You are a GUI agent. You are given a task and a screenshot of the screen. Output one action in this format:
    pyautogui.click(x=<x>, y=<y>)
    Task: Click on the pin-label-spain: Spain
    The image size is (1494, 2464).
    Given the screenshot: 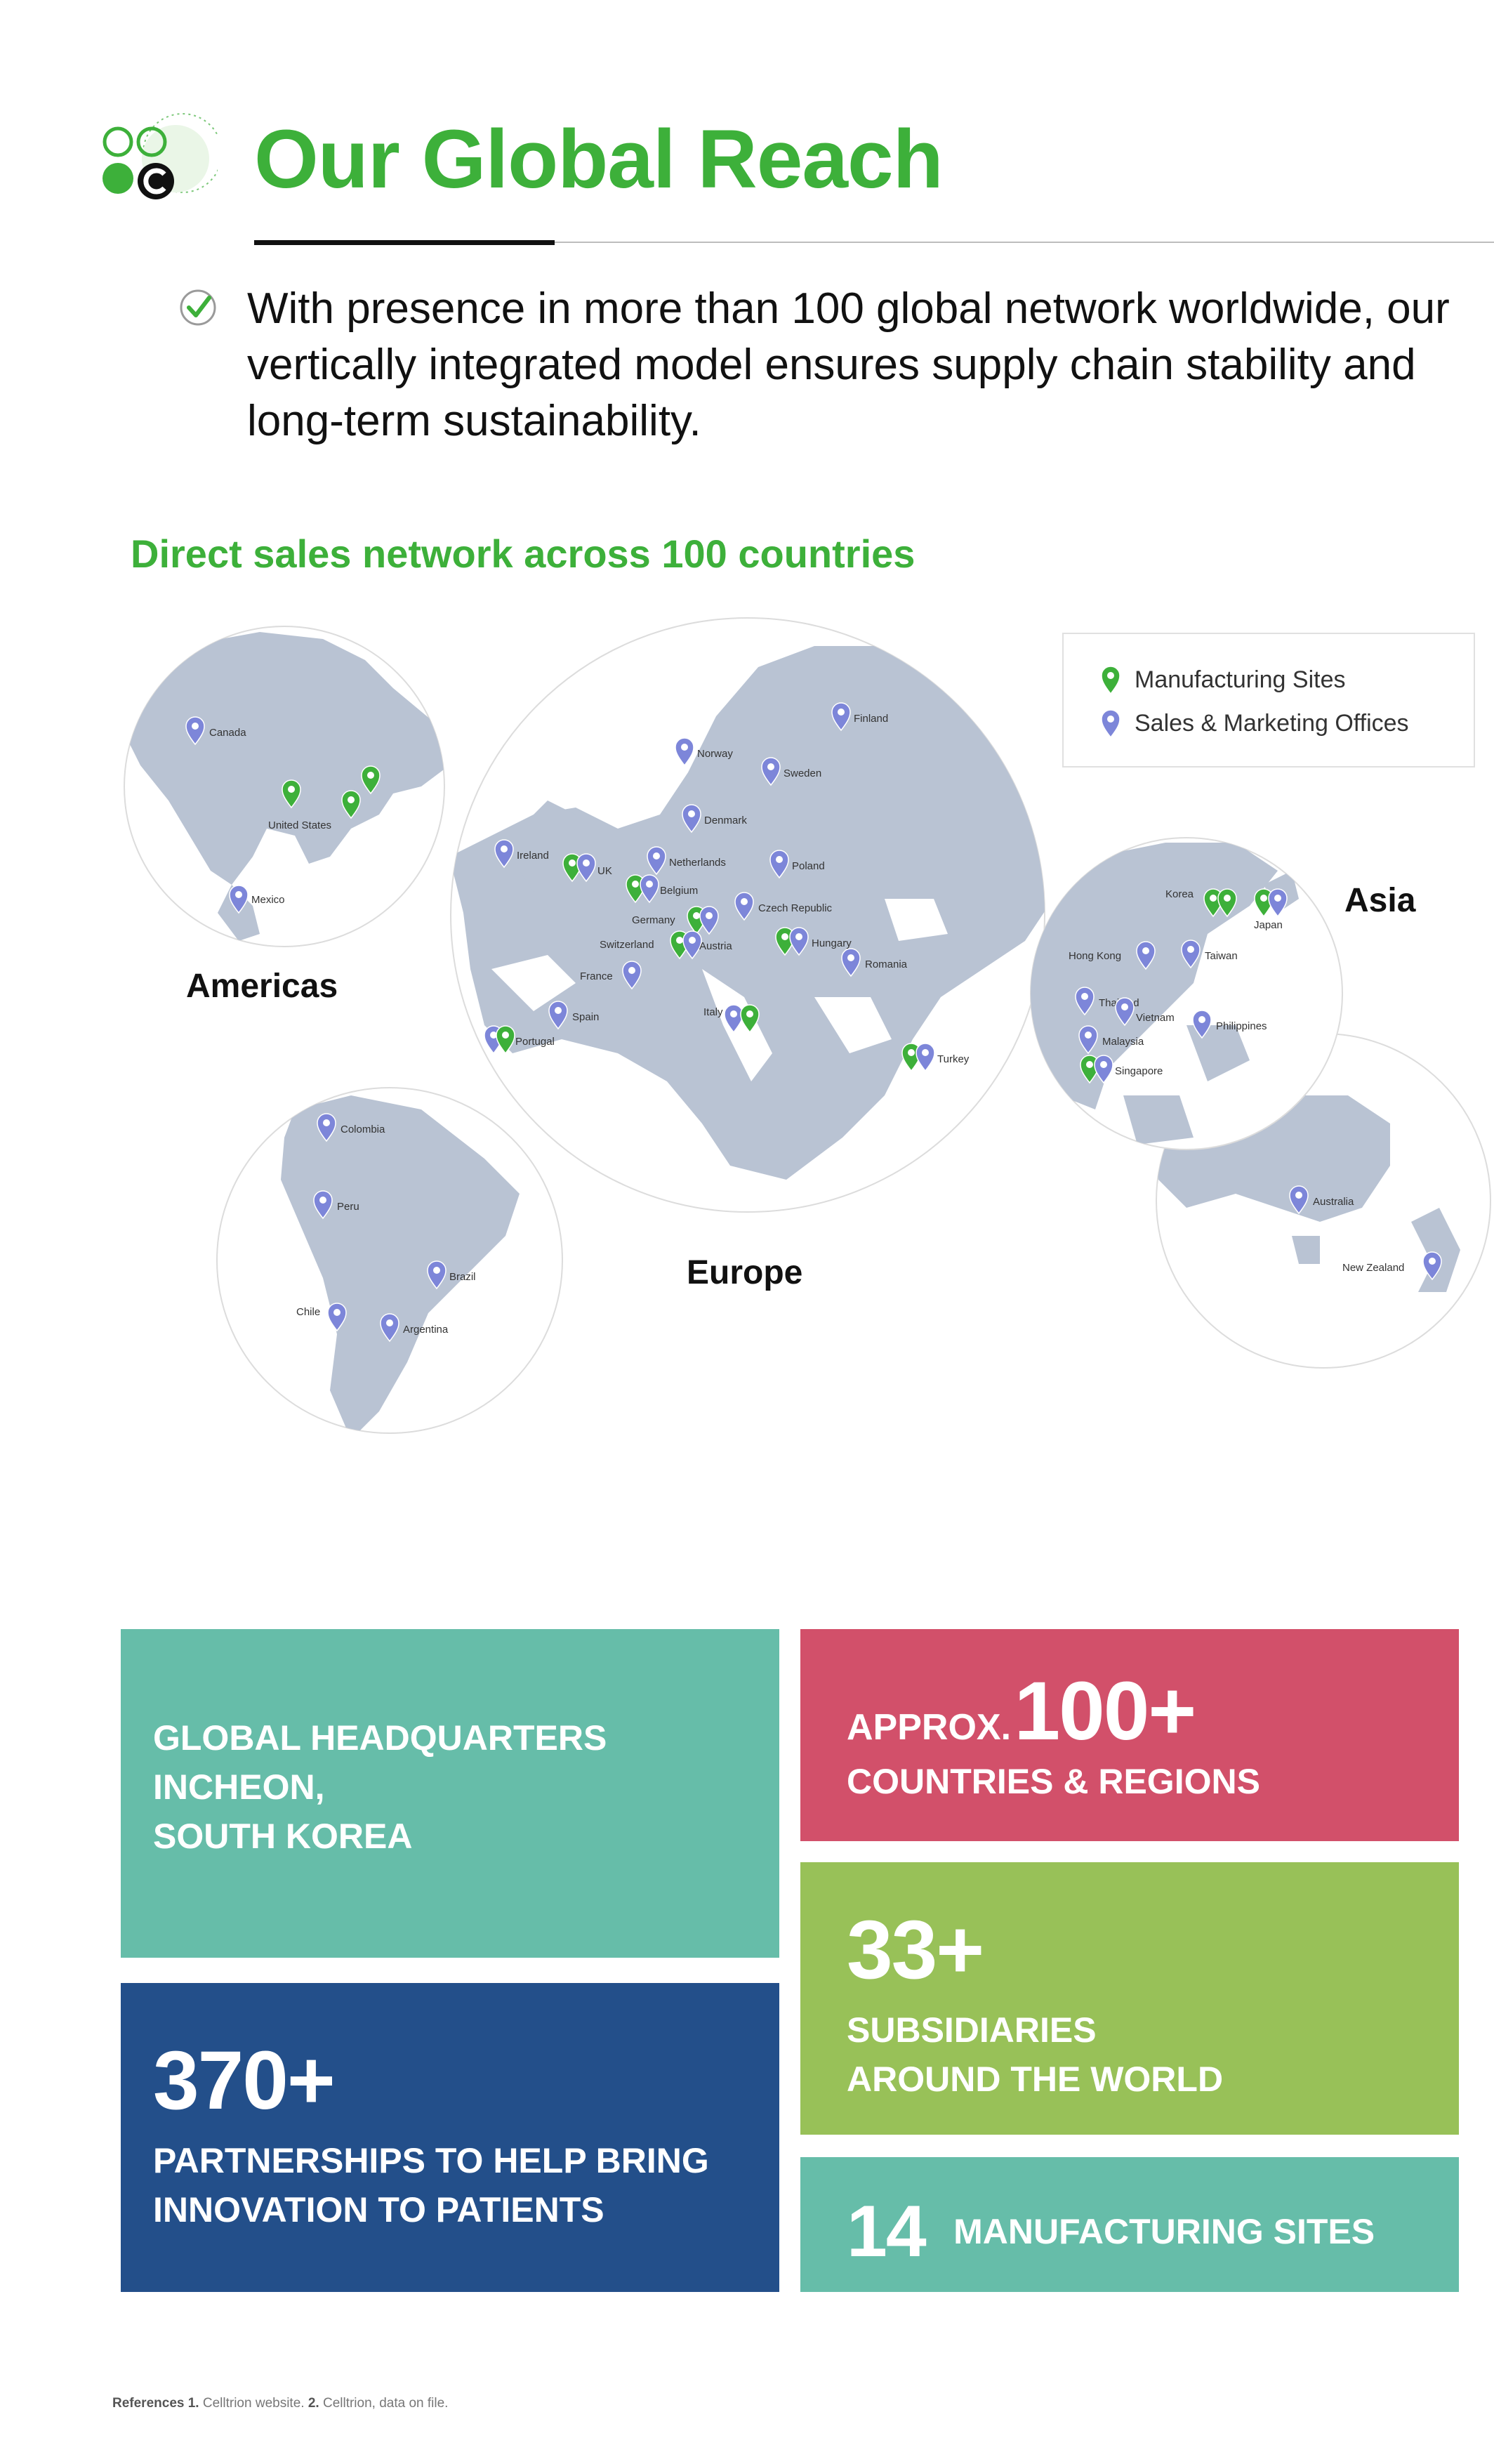 What is the action you would take?
    pyautogui.click(x=585, y=1017)
    